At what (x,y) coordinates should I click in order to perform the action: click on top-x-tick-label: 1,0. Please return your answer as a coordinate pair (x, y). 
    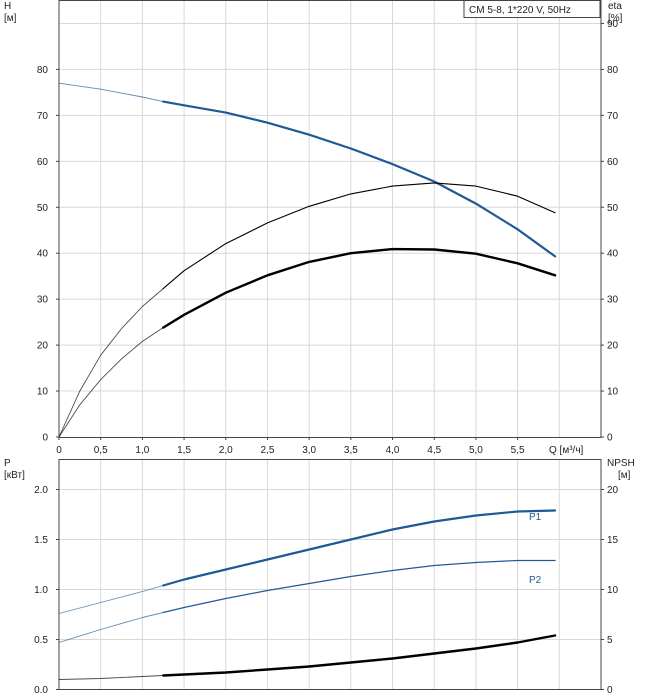
    Looking at the image, I should click on (142, 450).